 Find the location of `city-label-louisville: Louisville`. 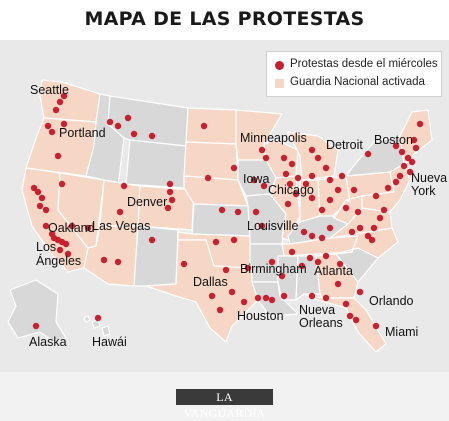

city-label-louisville: Louisville is located at coordinates (273, 226).